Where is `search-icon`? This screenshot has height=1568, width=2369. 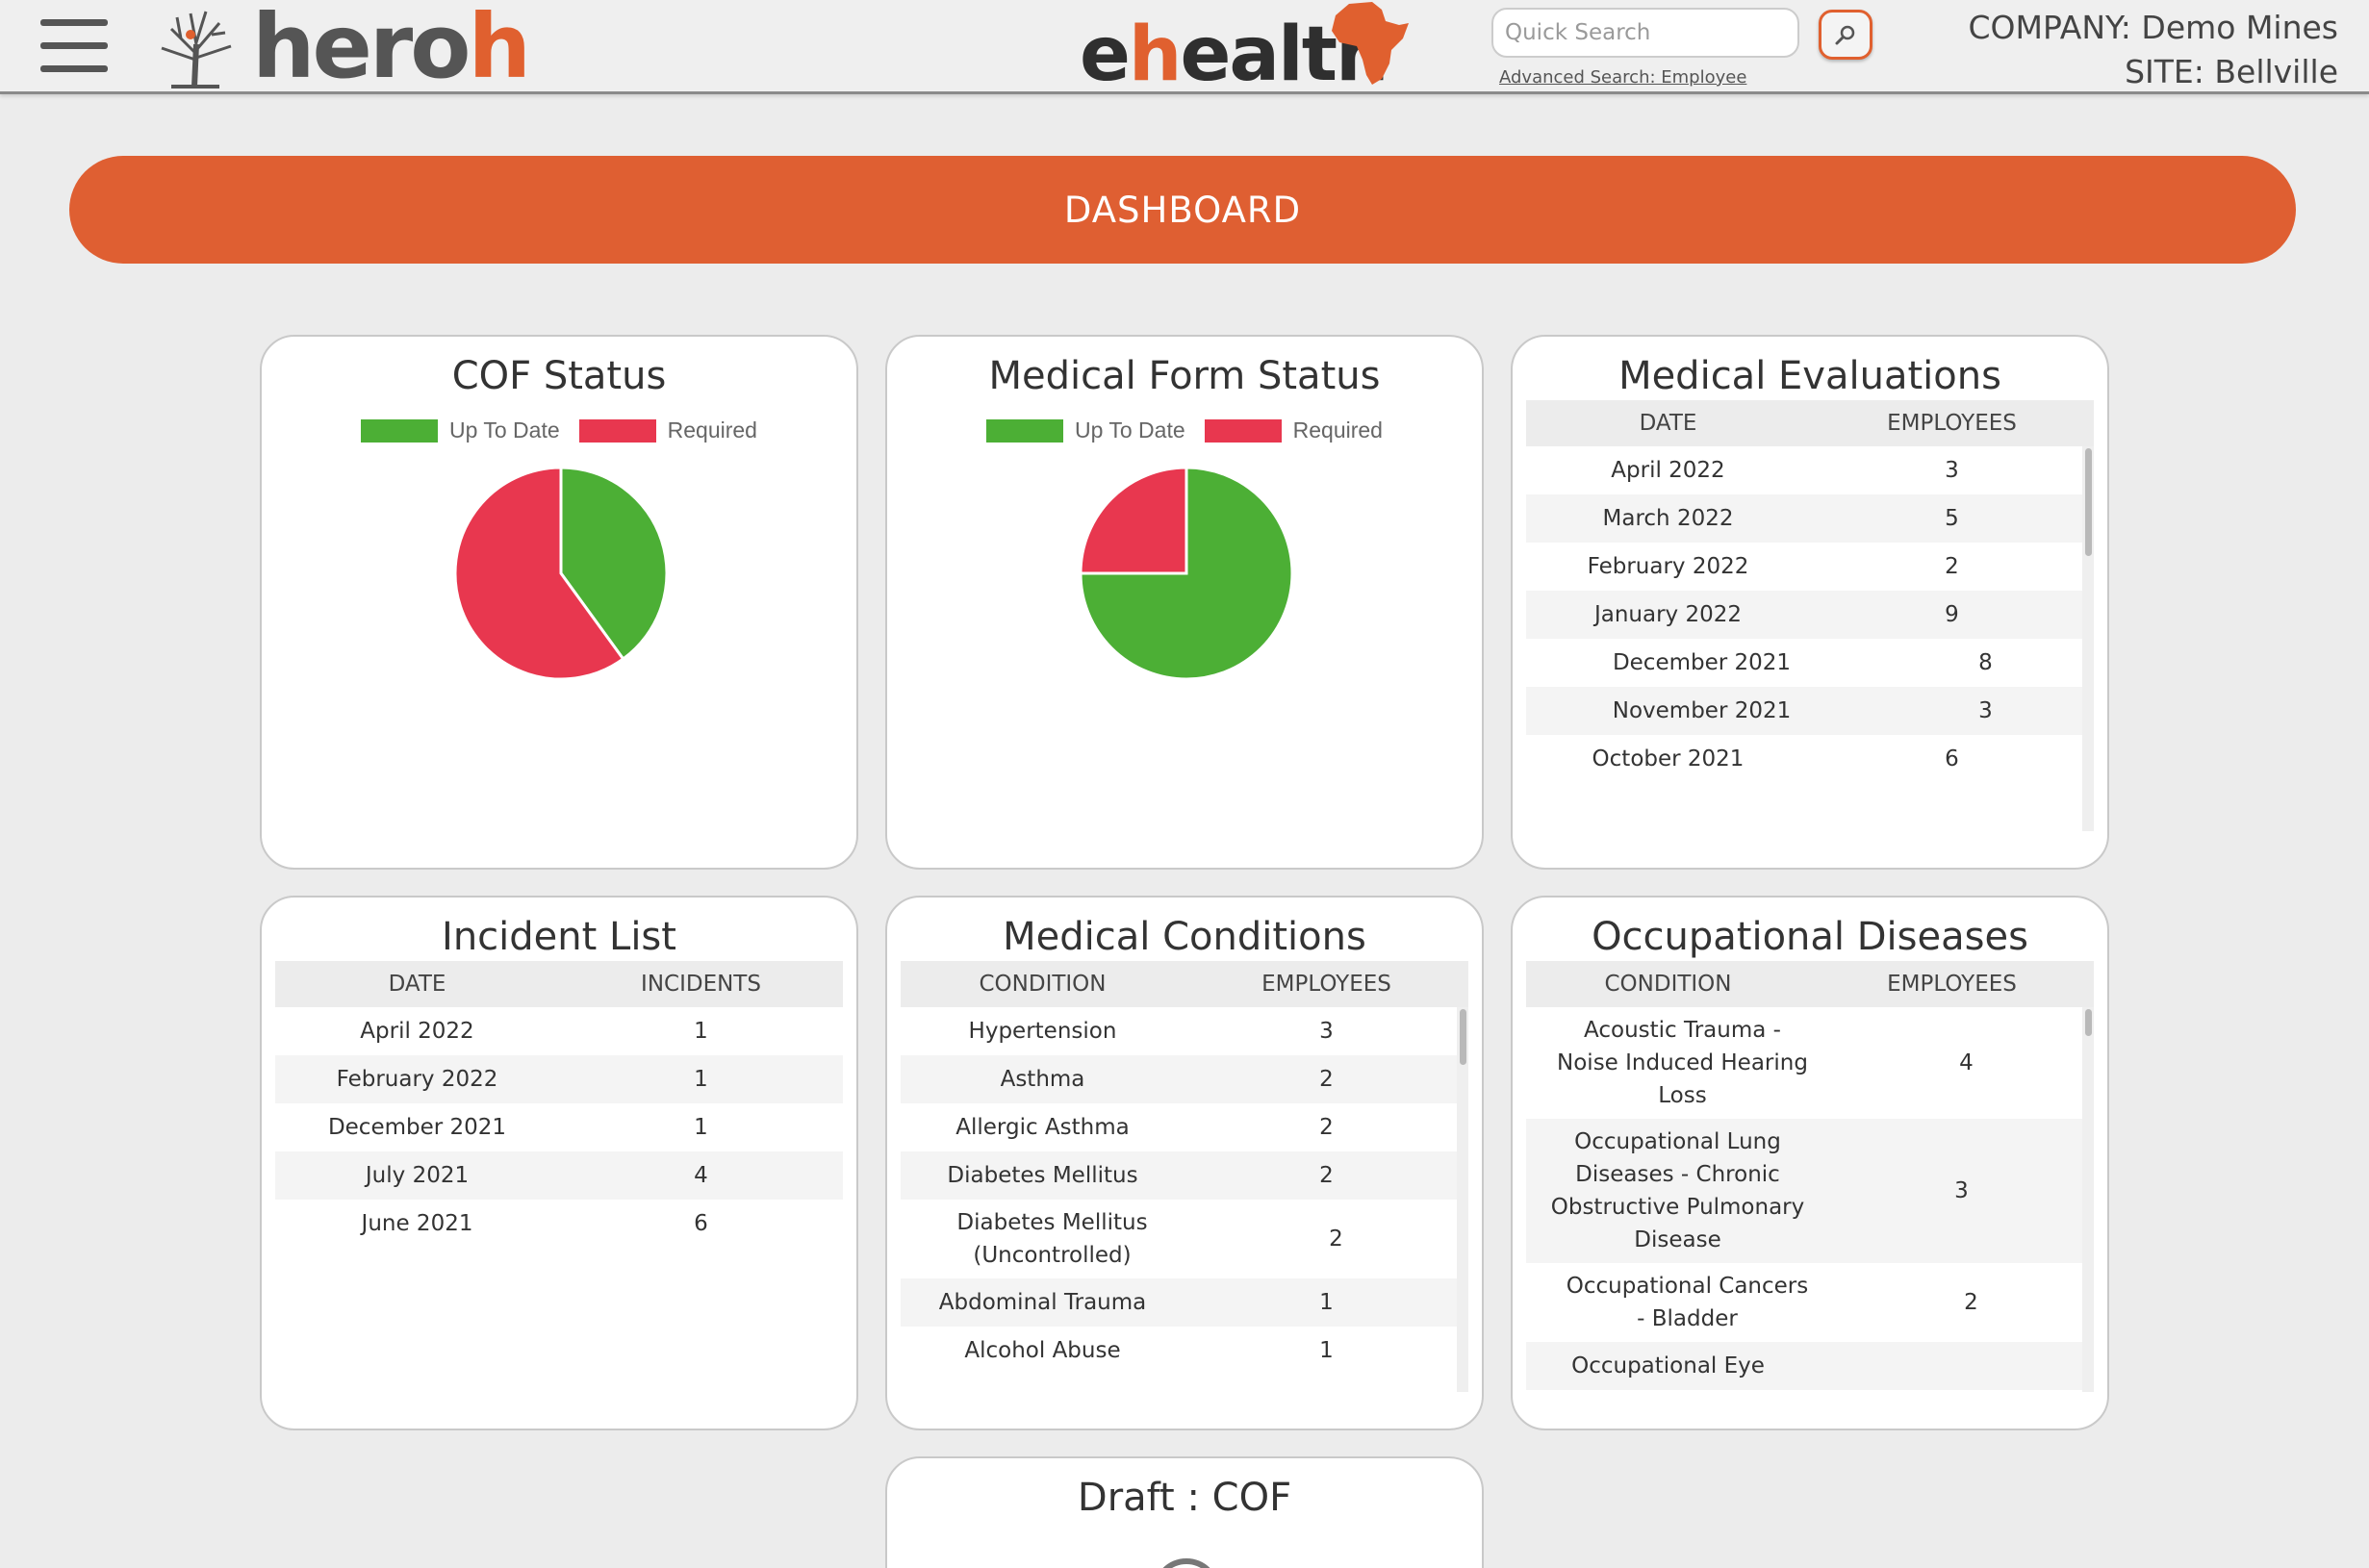 search-icon is located at coordinates (1845, 35).